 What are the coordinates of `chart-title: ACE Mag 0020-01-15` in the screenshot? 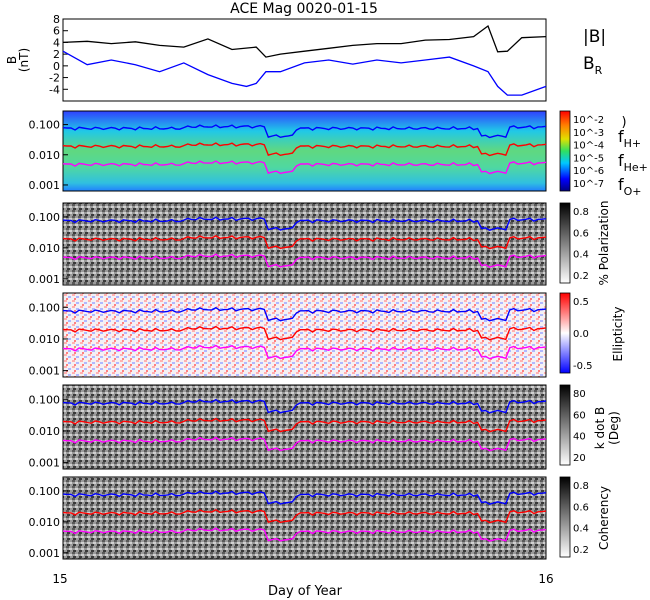 It's located at (304, 9).